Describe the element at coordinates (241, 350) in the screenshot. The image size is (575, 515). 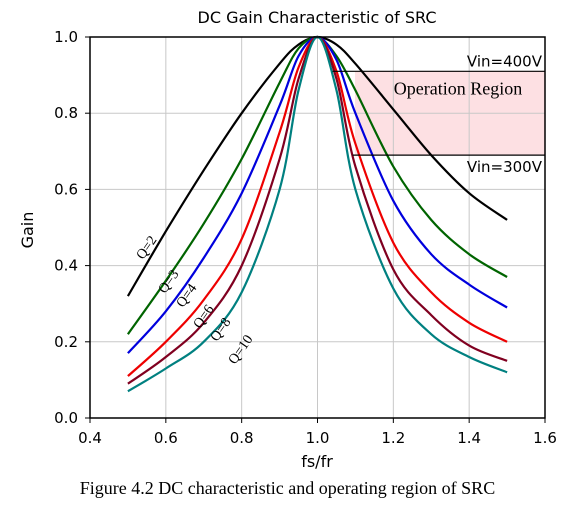
I see `series-label: Q=10` at that location.